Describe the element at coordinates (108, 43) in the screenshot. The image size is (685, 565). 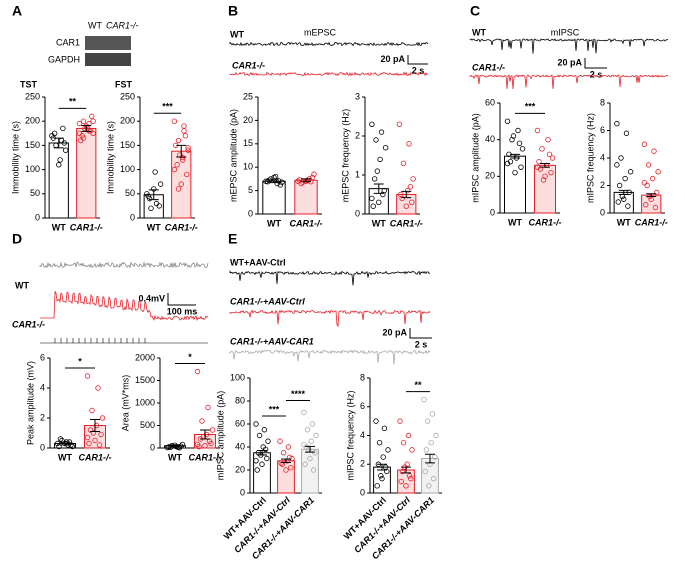
I see `blot-band` at that location.